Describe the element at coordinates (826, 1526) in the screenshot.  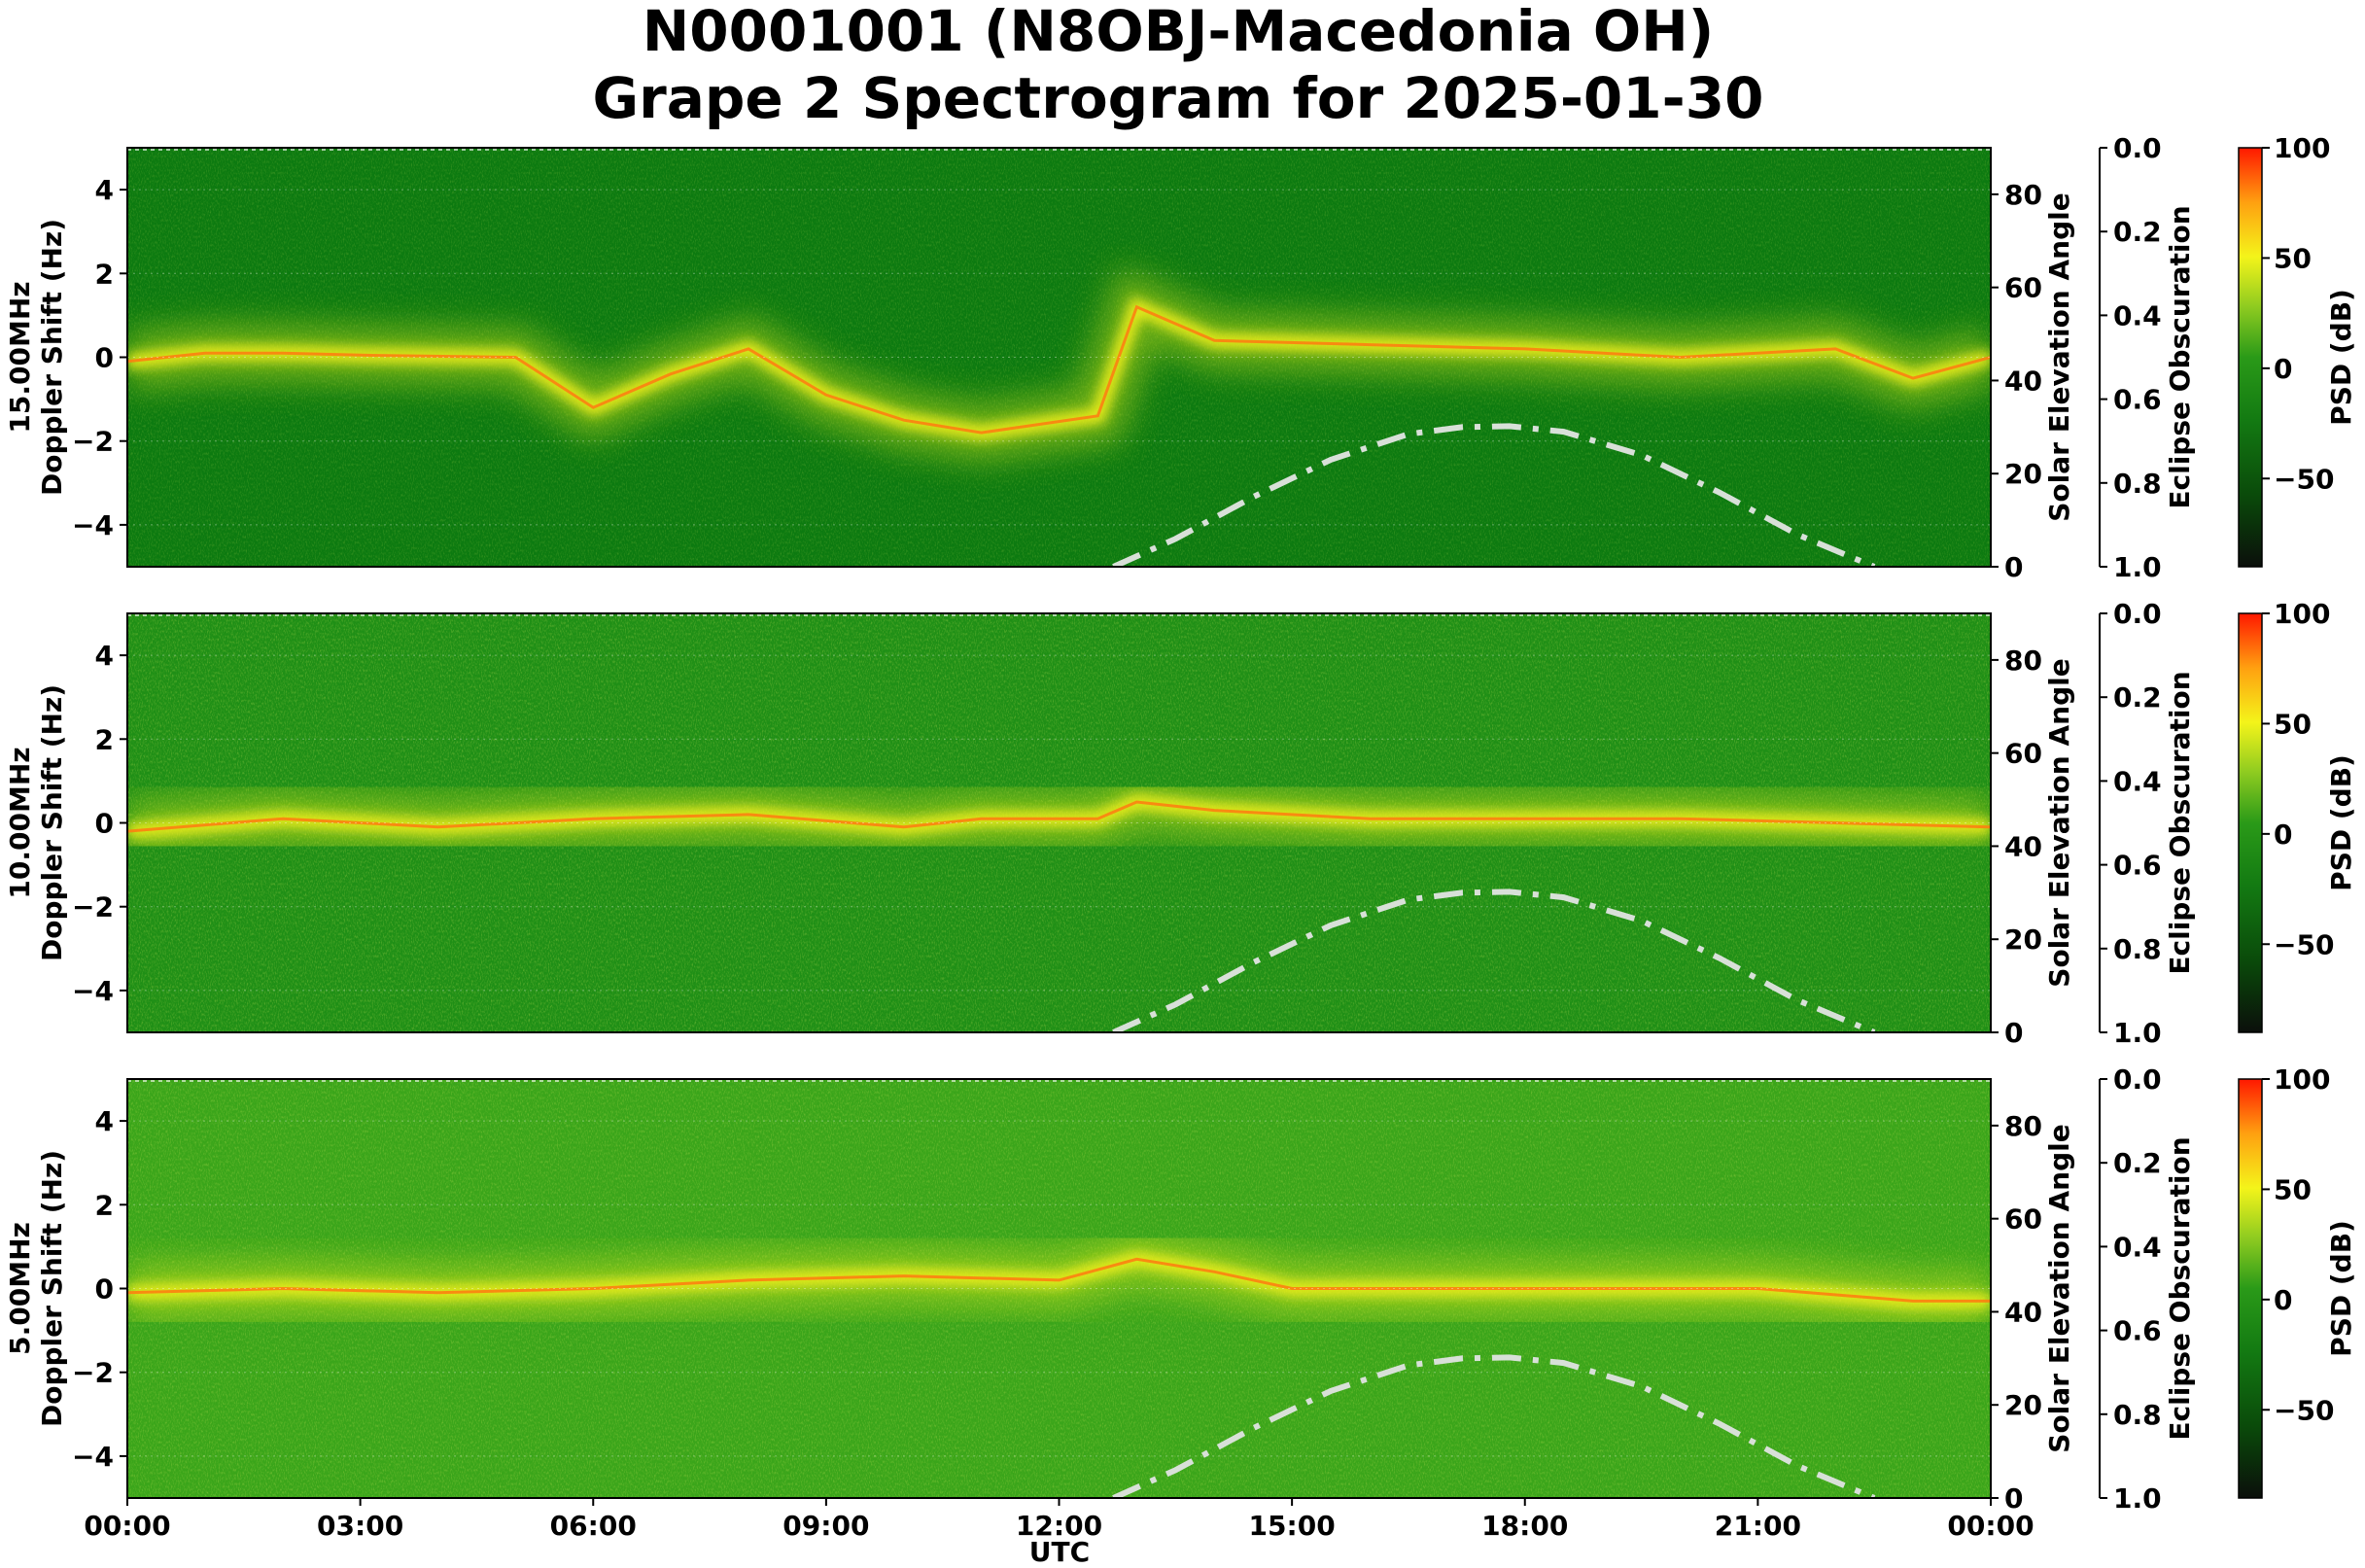
I see `x-tick-label: 09:00` at that location.